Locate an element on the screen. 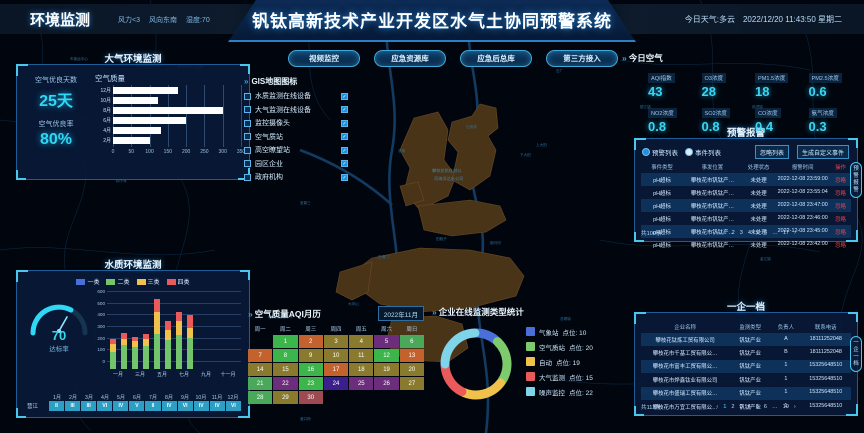 This screenshot has width=864, height=433. calendar-day-cell: 21 is located at coordinates (260, 383).